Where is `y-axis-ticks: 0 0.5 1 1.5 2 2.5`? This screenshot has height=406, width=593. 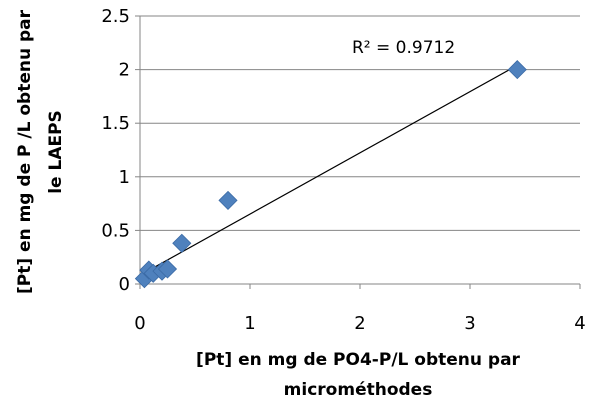 y-axis-ticks: 0 0.5 1 1.5 2 2.5 is located at coordinates (120, 150).